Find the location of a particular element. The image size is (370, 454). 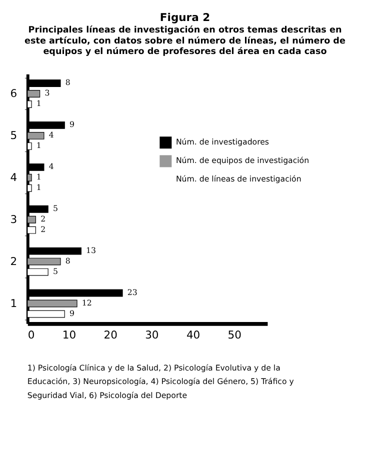

y-tick-label: 5 is located at coordinates (14, 135).